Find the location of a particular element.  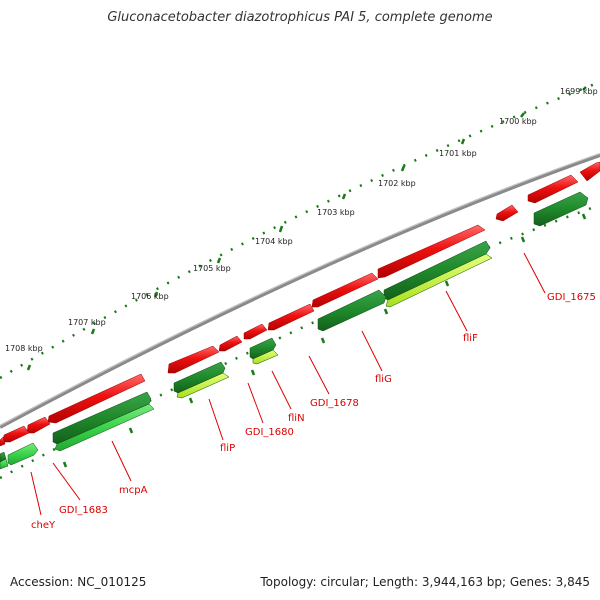

scale-label-1704: 1704 kbp is located at coordinates (274, 241).